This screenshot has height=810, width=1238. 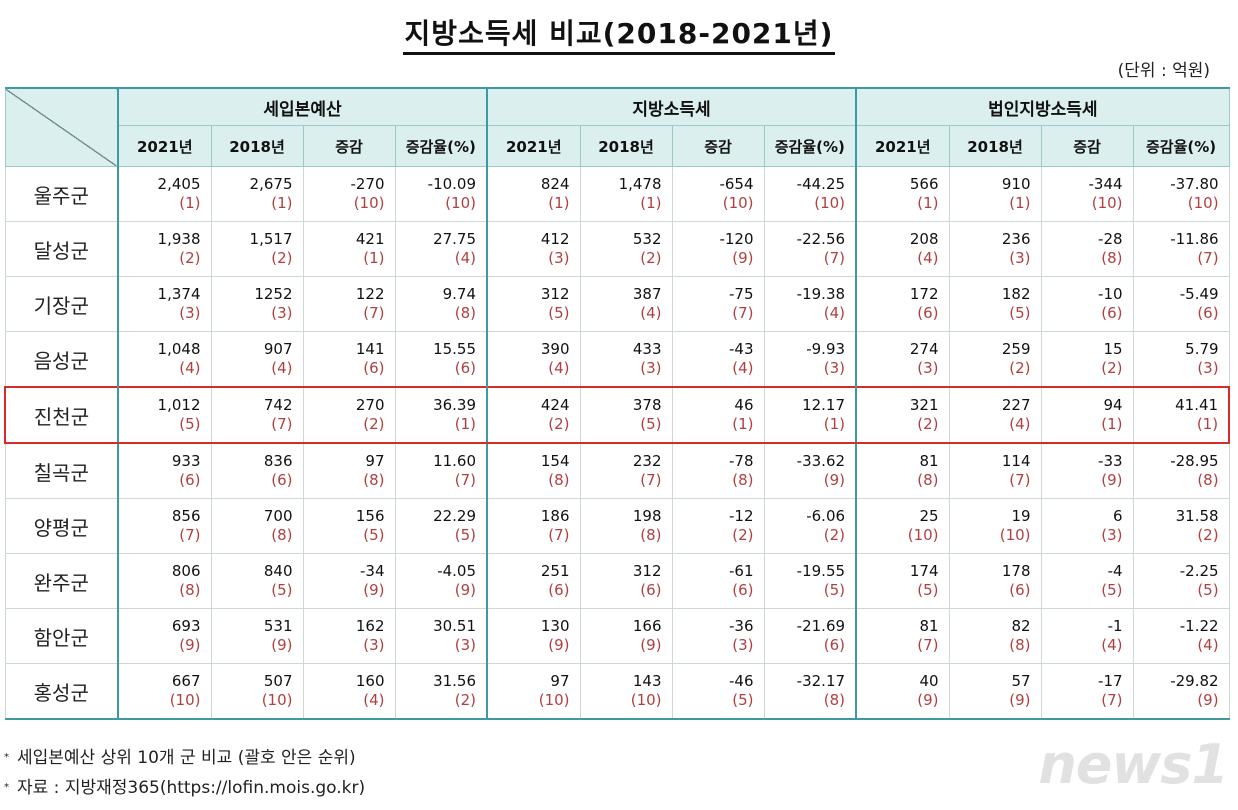 I want to click on data-cell: -10.09 (10), so click(x=441, y=194).